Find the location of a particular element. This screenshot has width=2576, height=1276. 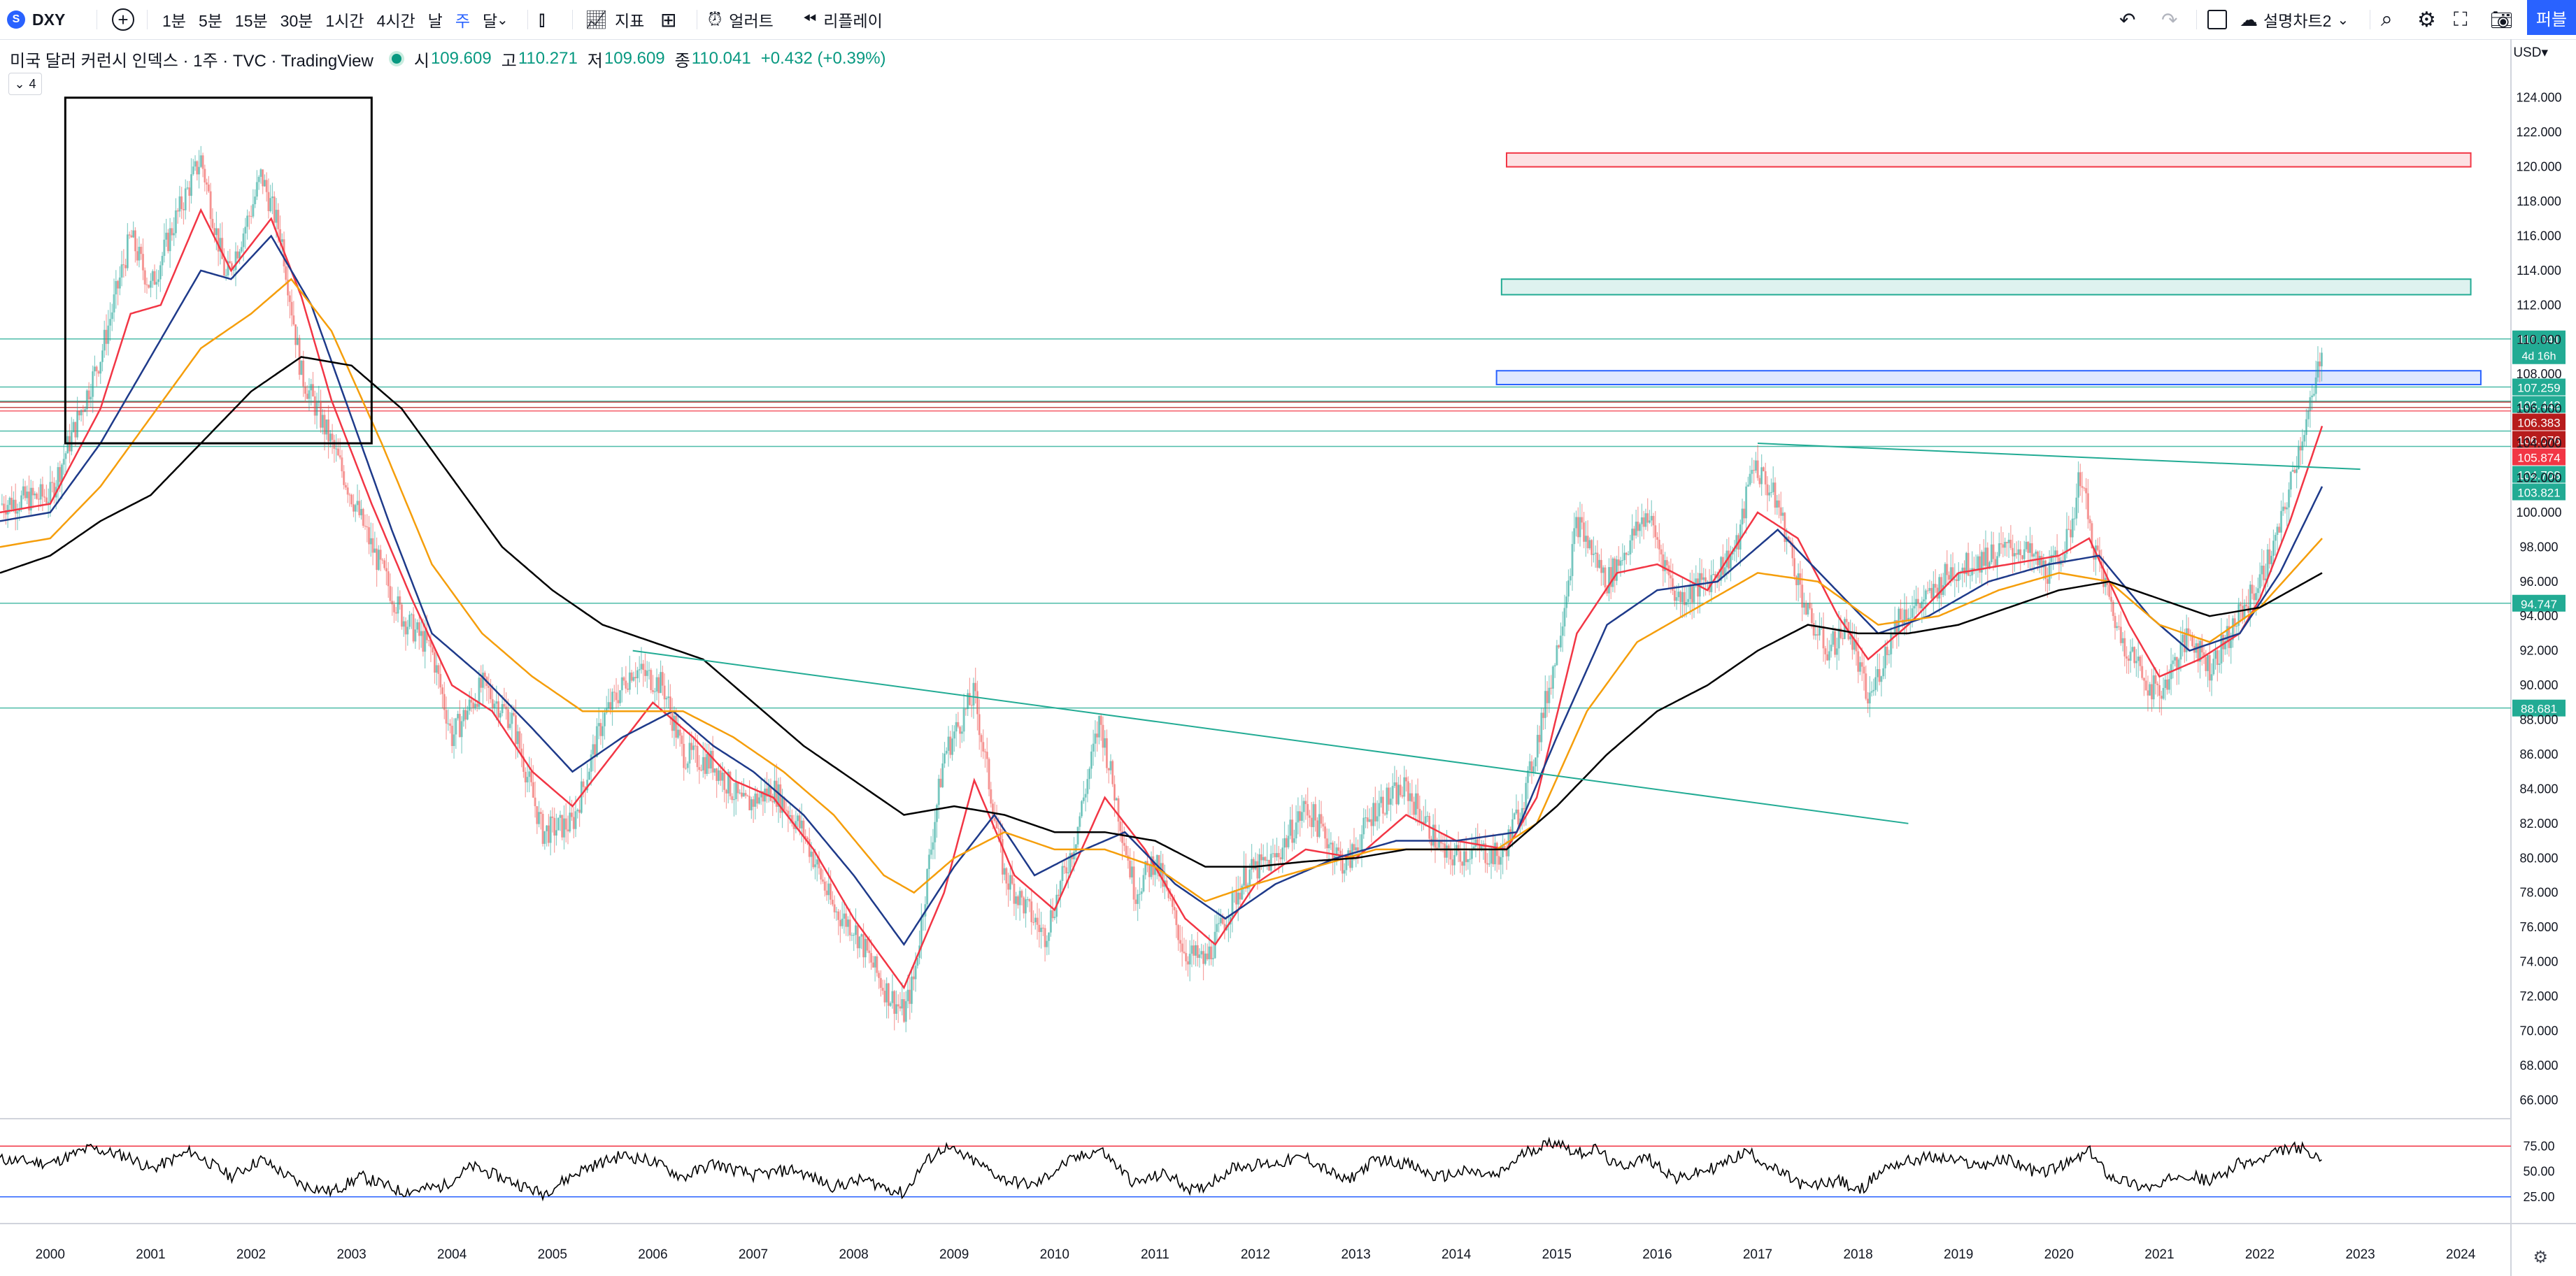

fullscreen-icon: ⛶ is located at coordinates (2461, 19).